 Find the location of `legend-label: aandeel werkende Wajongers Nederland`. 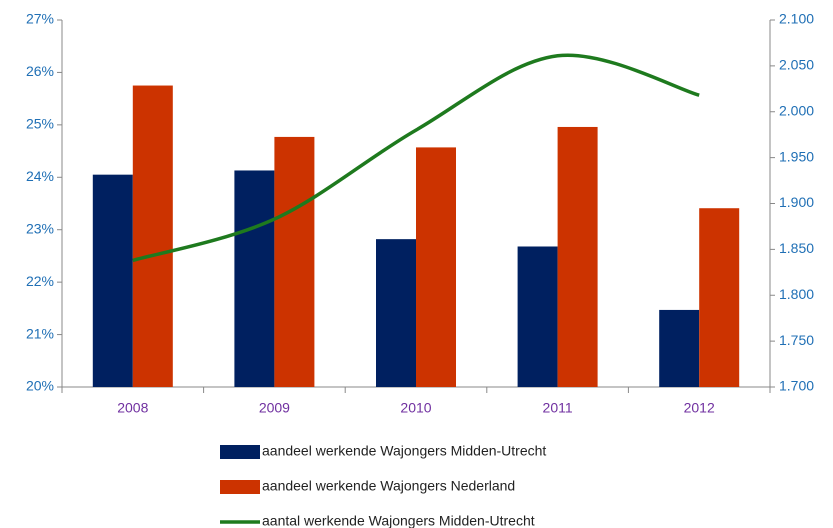

legend-label: aandeel werkende Wajongers Nederland is located at coordinates (388, 486).